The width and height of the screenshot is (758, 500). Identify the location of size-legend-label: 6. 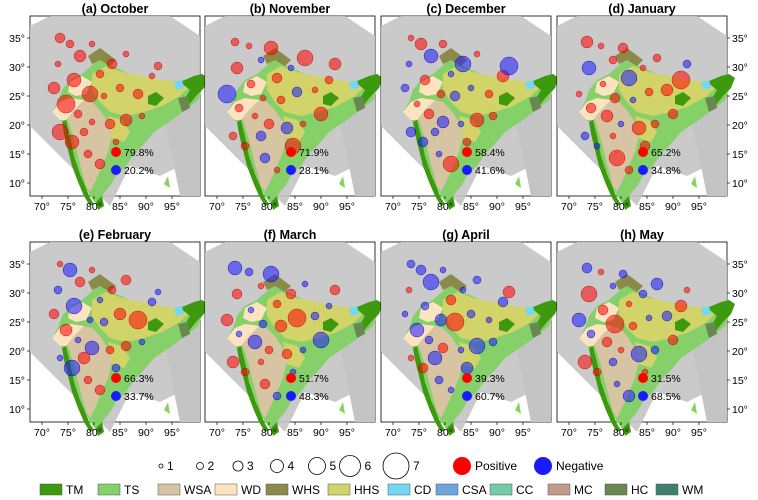
(368, 466).